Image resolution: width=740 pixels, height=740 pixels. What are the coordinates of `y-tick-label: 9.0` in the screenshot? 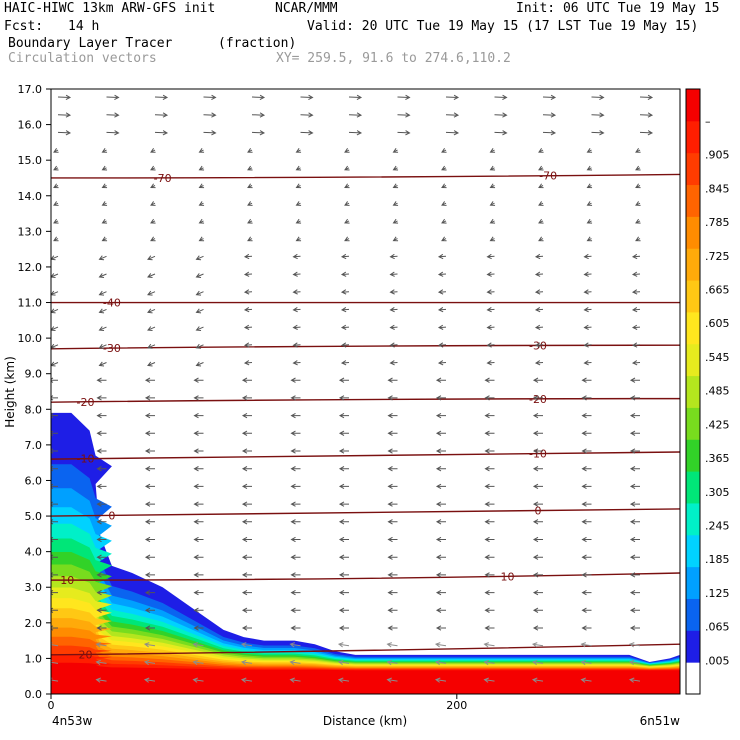 It's located at (34, 374).